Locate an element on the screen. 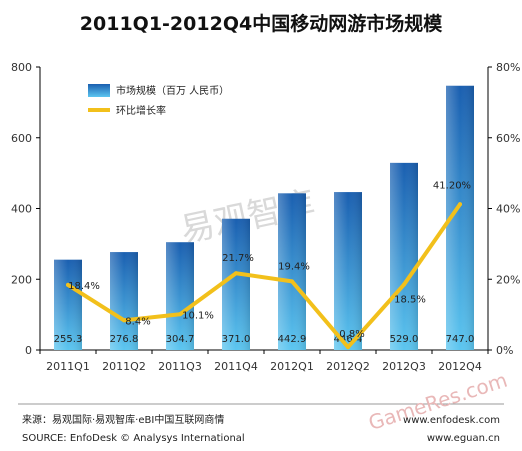 The image size is (522, 451). right-tick-label: 20% is located at coordinates (508, 279).